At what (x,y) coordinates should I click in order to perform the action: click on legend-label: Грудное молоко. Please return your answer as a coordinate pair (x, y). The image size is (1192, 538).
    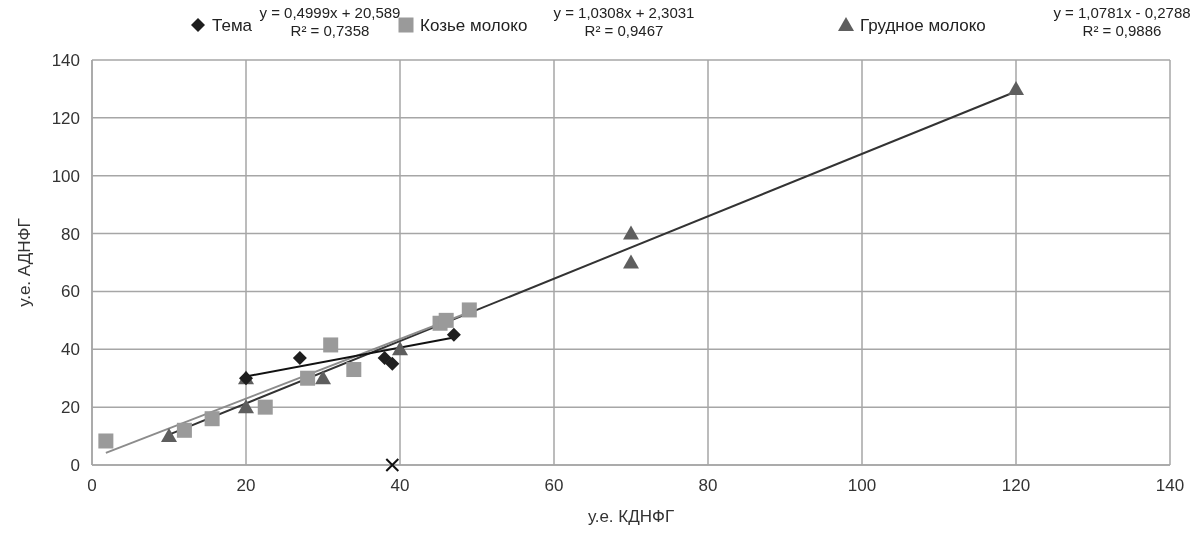
    Looking at the image, I should click on (923, 25).